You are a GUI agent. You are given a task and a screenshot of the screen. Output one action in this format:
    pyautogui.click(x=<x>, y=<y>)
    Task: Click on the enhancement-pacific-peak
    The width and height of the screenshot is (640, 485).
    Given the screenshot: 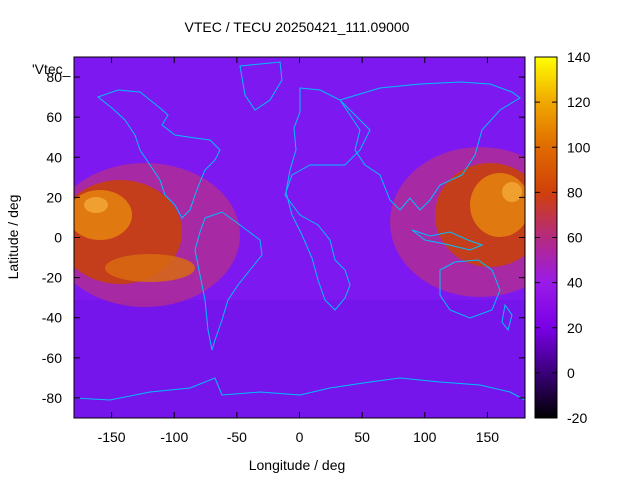 What is the action you would take?
    pyautogui.click(x=96, y=205)
    